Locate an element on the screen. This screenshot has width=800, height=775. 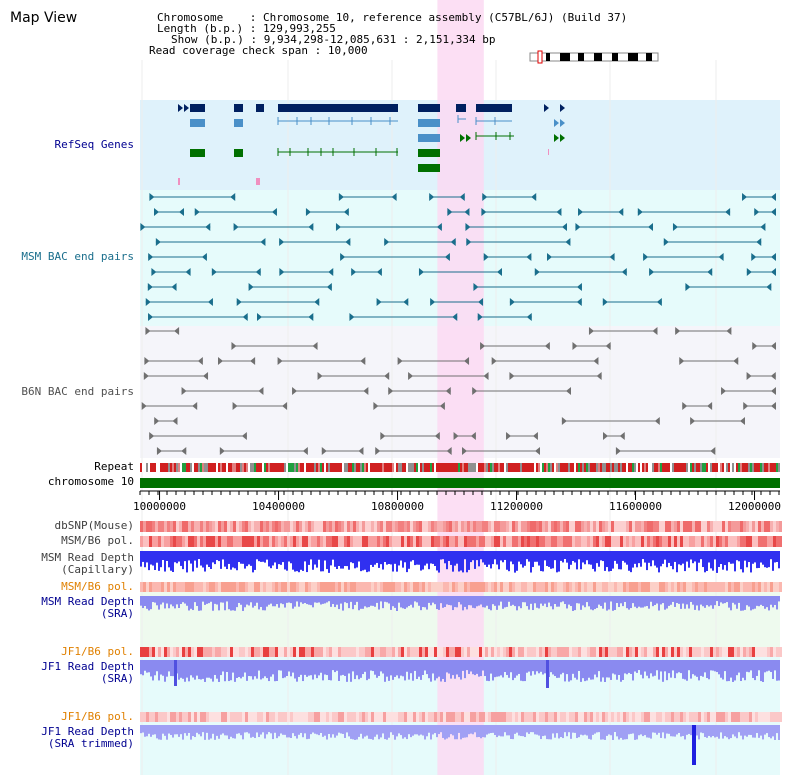
track-label-msm-b6-pol-2: MSM/B6 pol. is located at coordinates (97, 586).